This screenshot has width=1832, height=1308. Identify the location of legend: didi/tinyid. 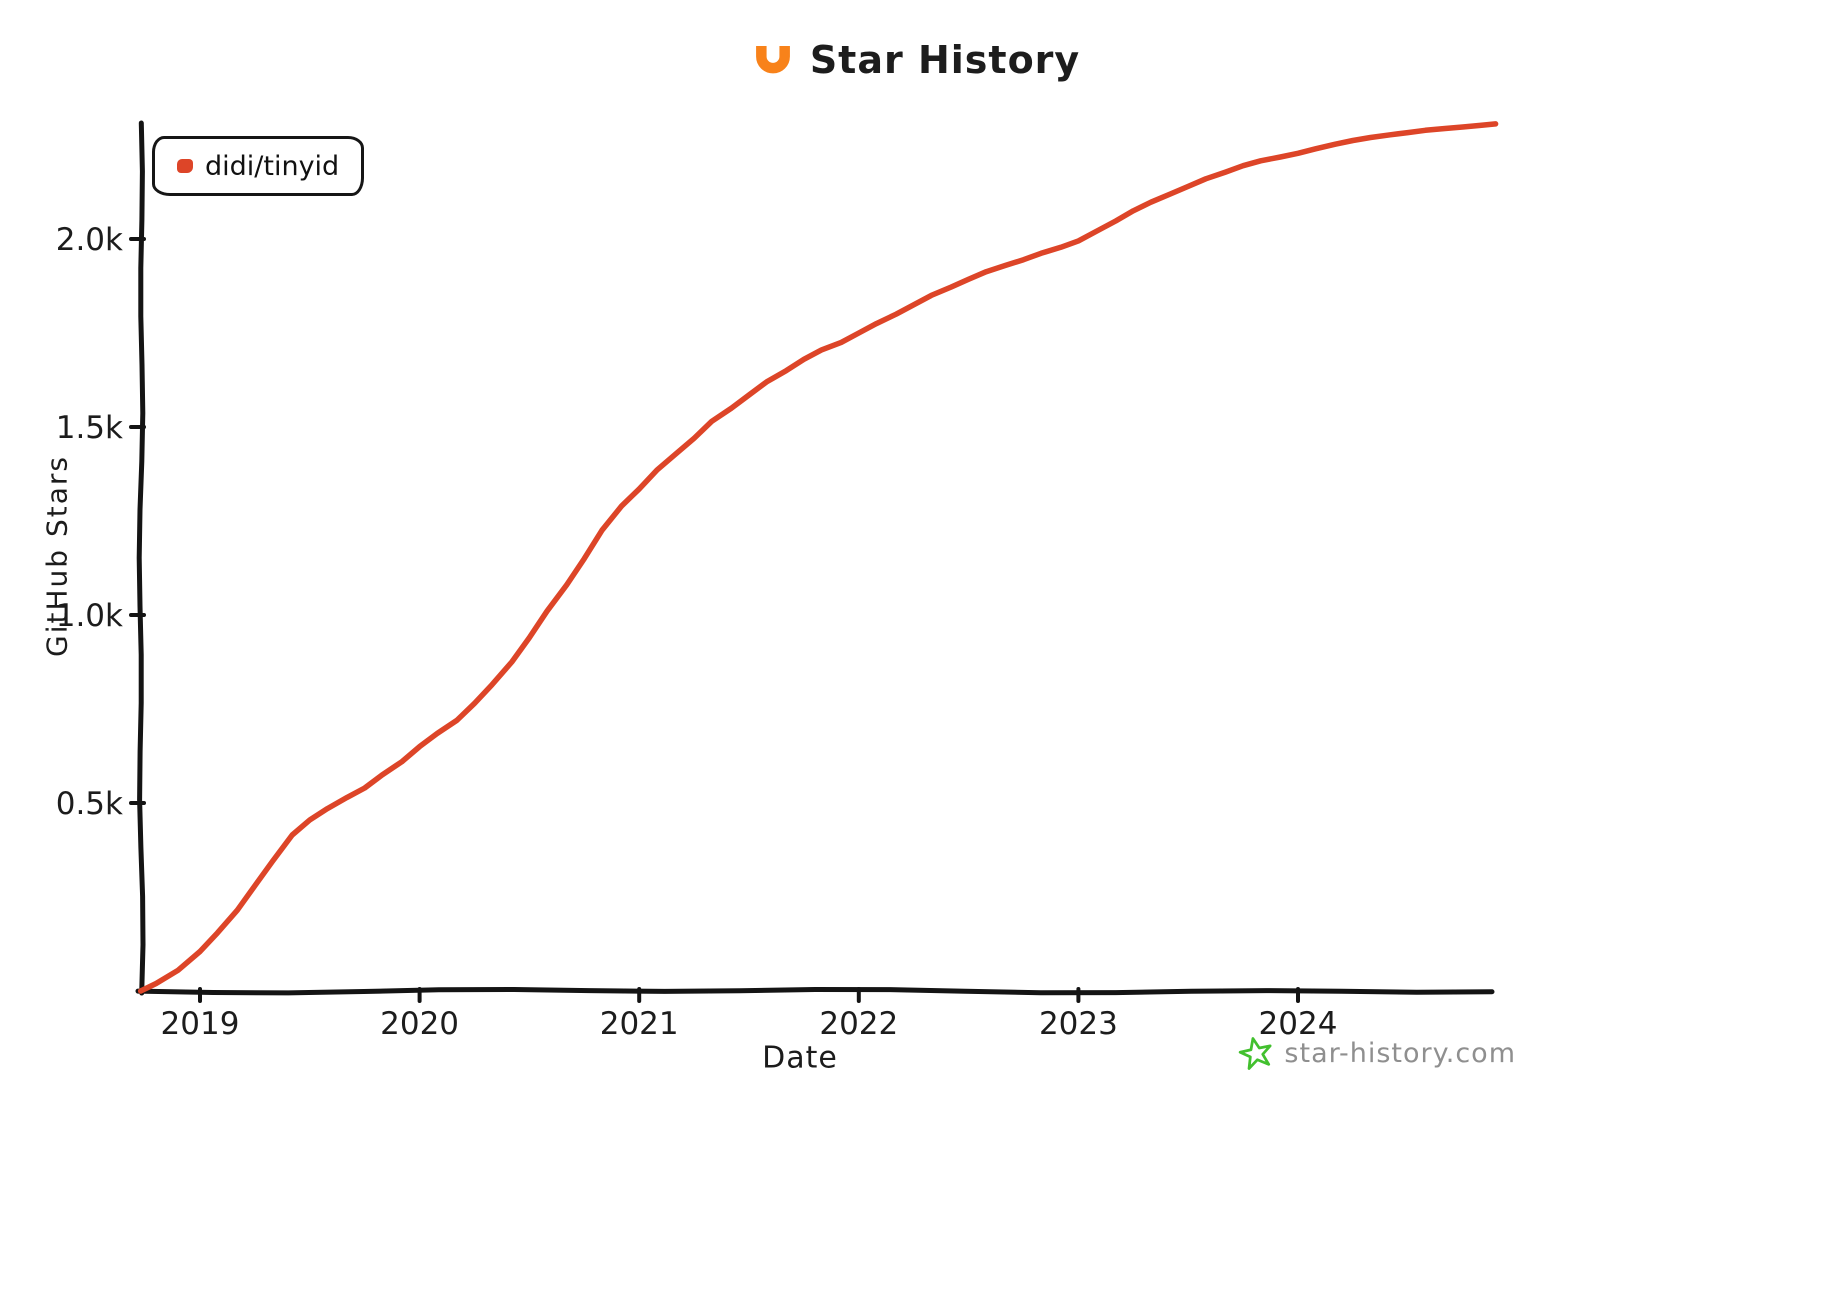
(258, 166).